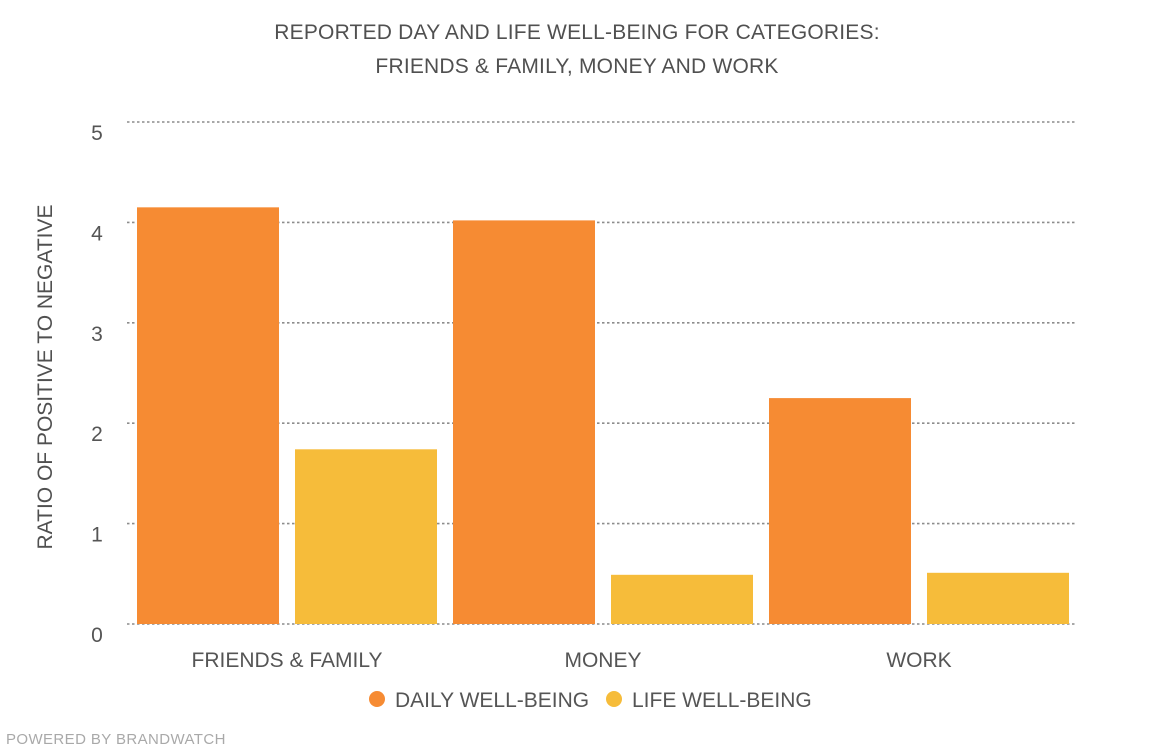 This screenshot has height=756, width=1154. What do you see at coordinates (577, 66) in the screenshot?
I see `chart-title-line-2: FRIENDS & FAMILY, MONEY AND WORK` at bounding box center [577, 66].